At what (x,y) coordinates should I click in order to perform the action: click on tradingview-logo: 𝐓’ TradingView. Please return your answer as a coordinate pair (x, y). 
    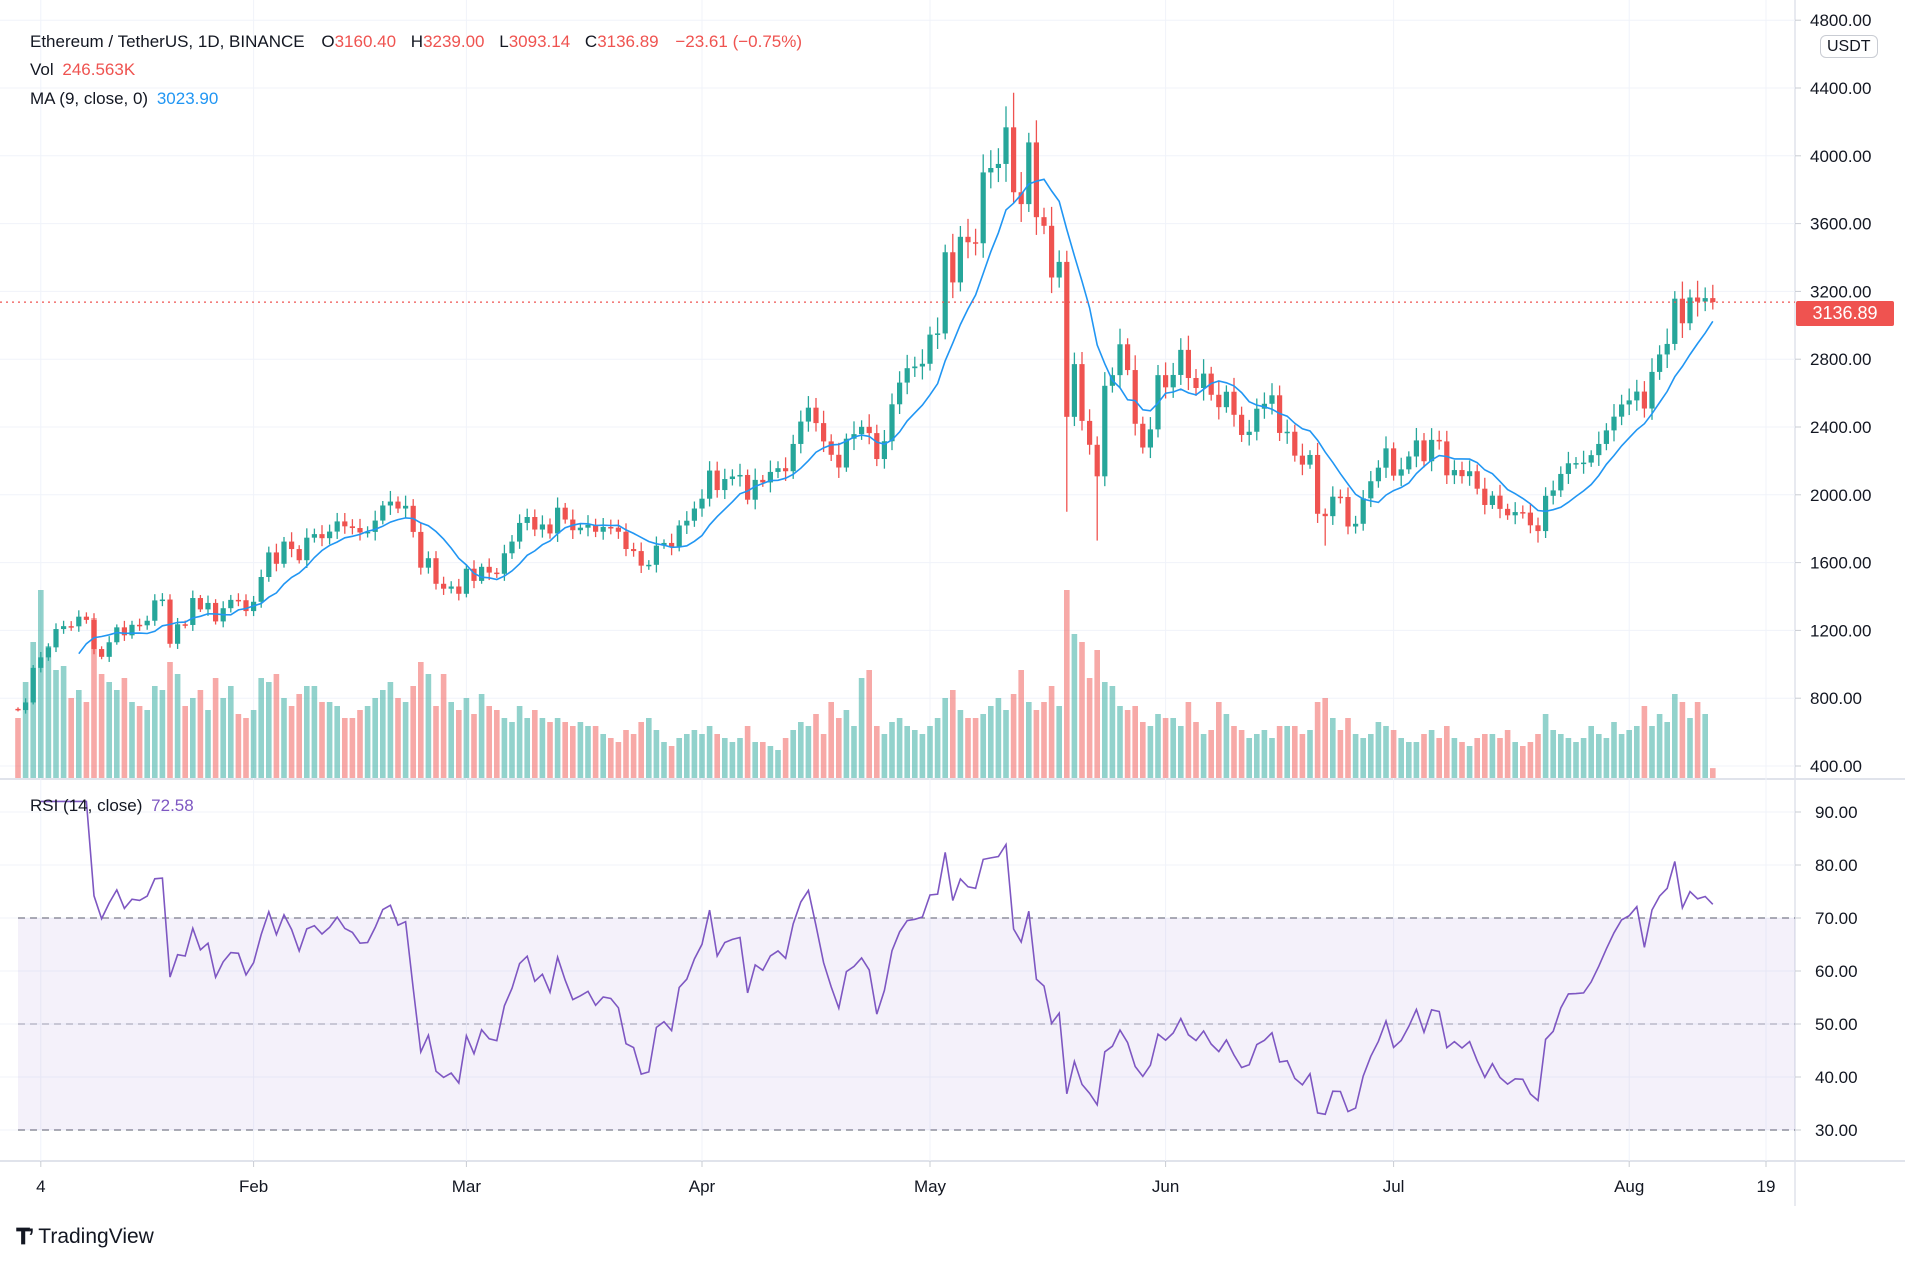
    Looking at the image, I should click on (85, 1237).